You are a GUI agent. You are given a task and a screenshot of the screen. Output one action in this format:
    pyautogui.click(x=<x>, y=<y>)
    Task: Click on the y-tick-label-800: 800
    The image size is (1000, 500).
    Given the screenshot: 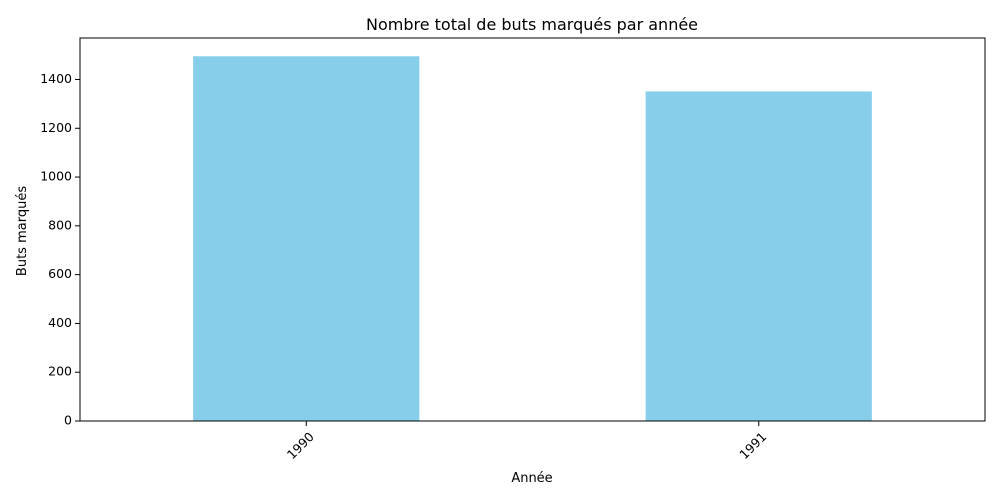 What is the action you would take?
    pyautogui.click(x=60, y=224)
    